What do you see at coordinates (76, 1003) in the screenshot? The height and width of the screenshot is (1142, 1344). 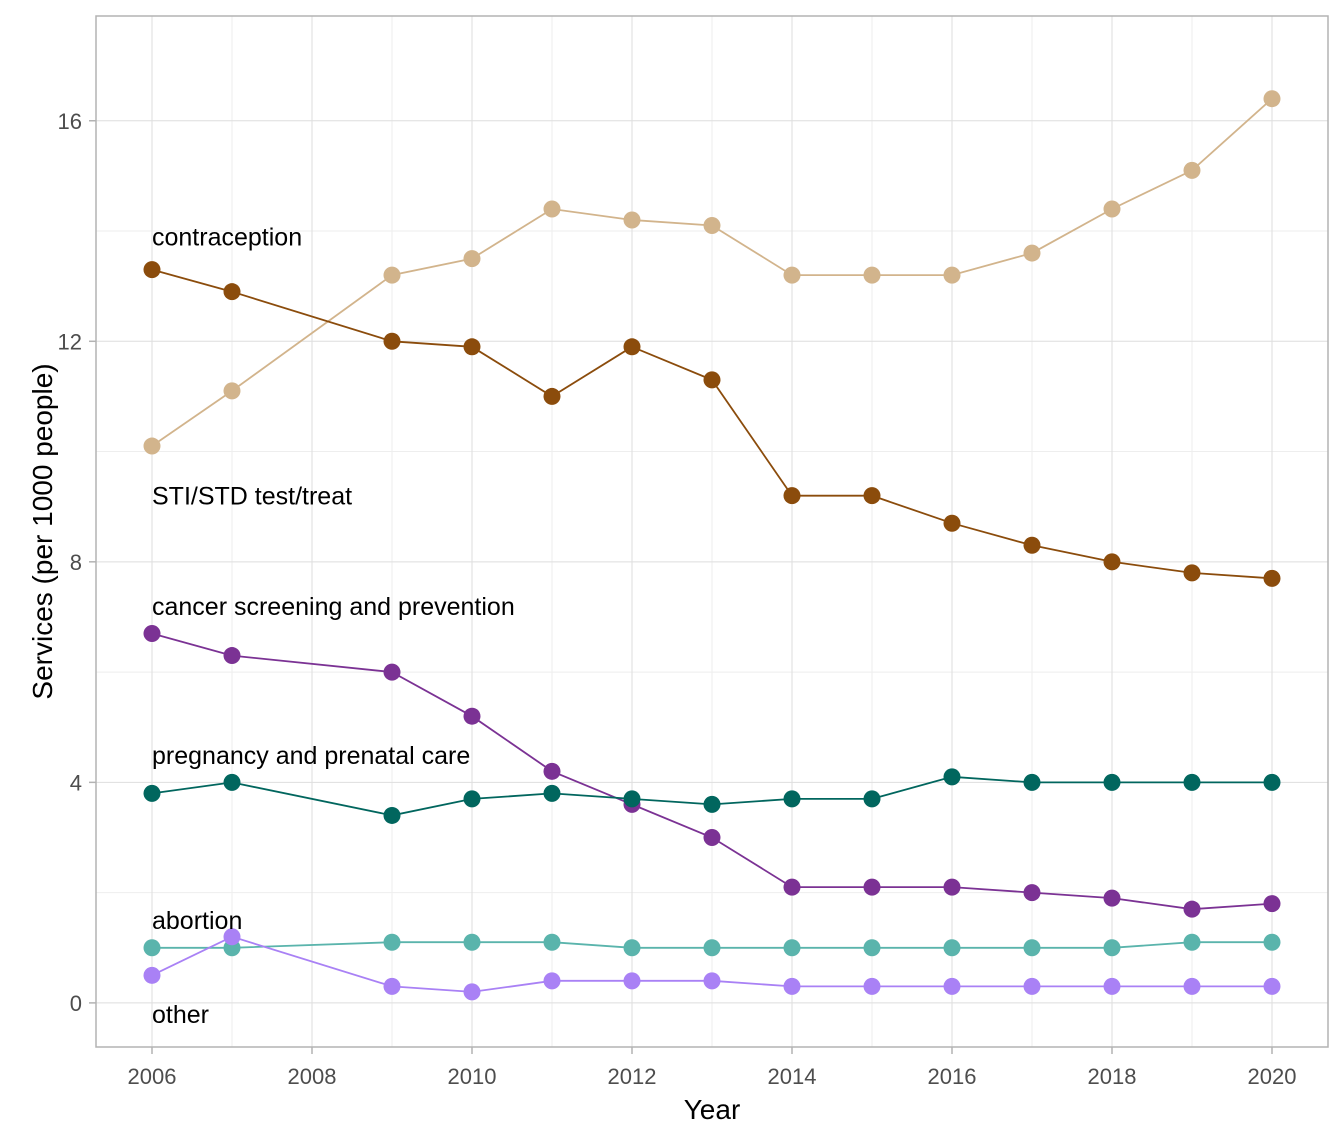 I see `y-tick-label: 0` at bounding box center [76, 1003].